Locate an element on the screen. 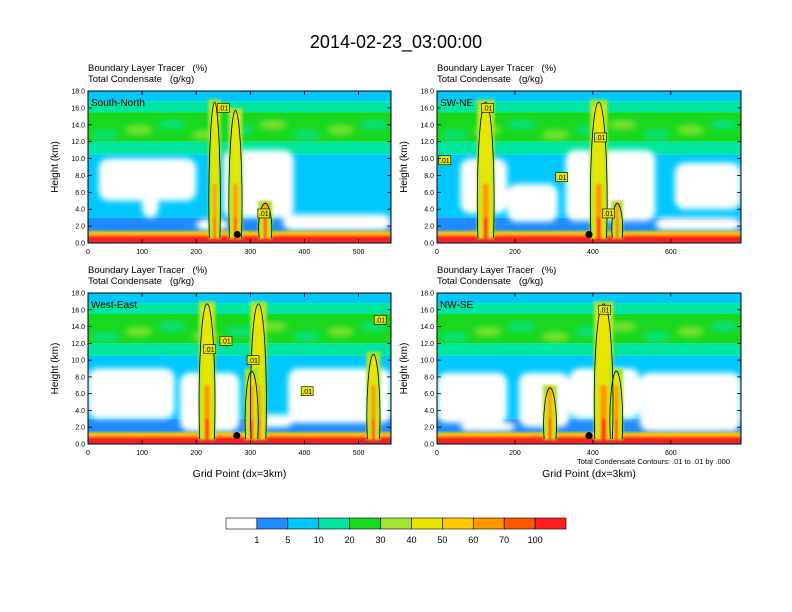  contour-label-2: .01 is located at coordinates (562, 178).